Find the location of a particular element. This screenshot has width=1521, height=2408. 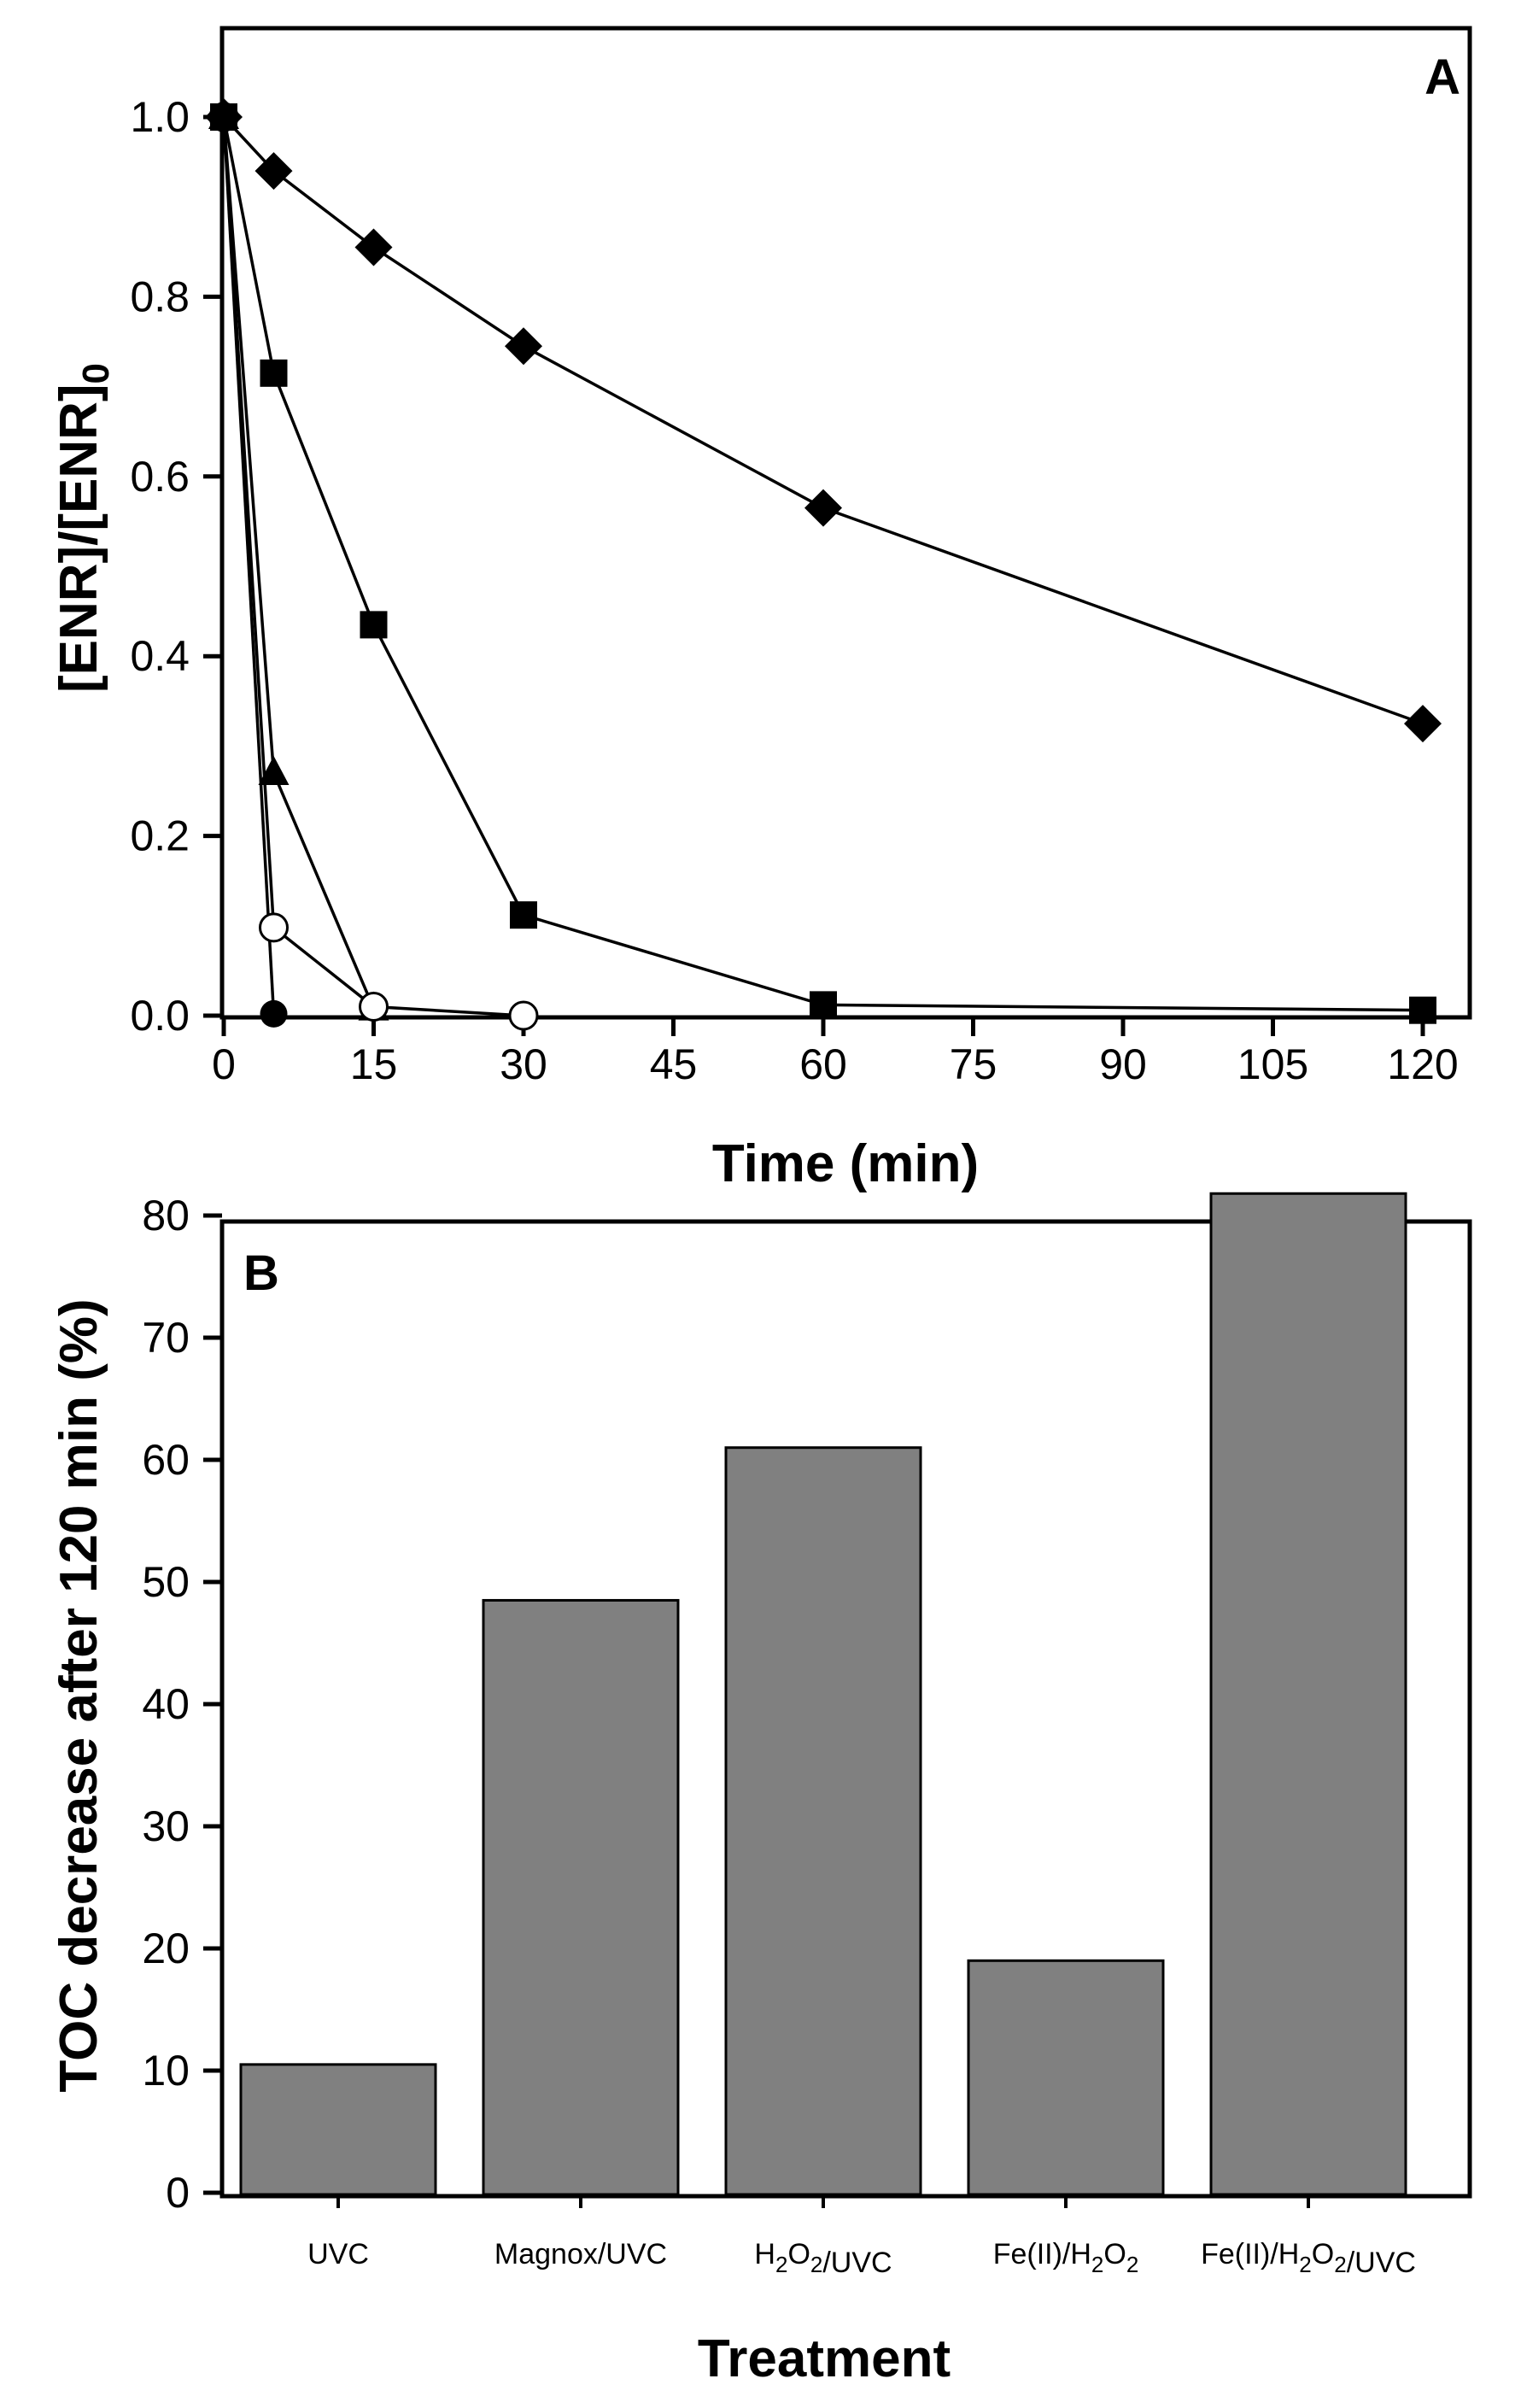

a-x-tick-label: 45 is located at coordinates (674, 1064).